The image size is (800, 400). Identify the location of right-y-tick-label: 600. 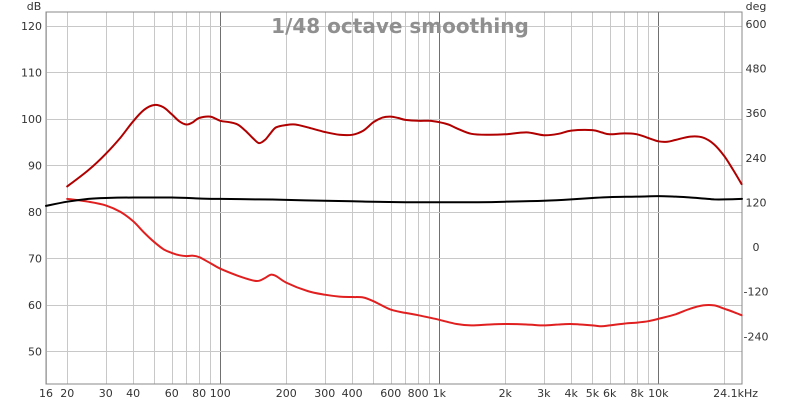
(756, 24).